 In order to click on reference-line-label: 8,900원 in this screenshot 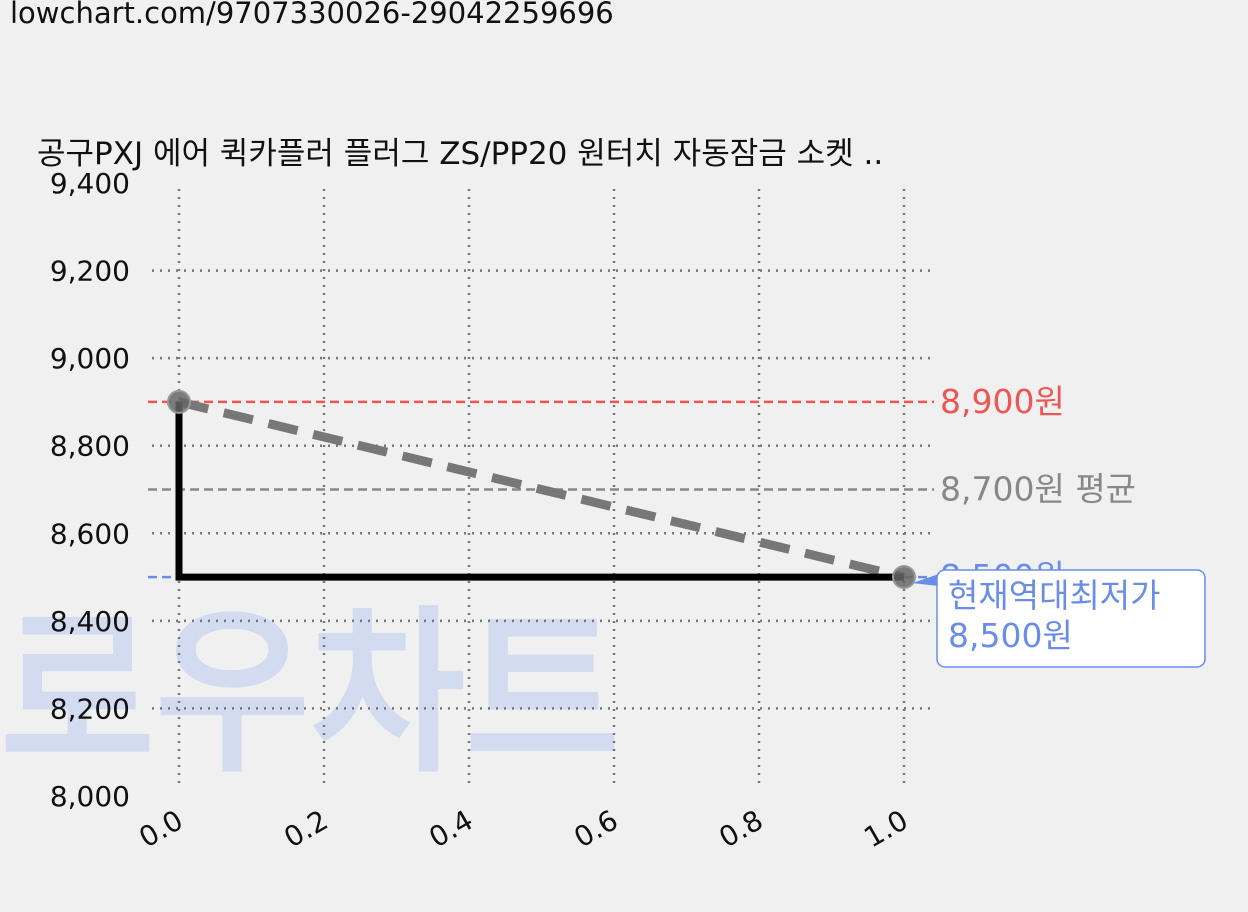, I will do `click(1002, 401)`.